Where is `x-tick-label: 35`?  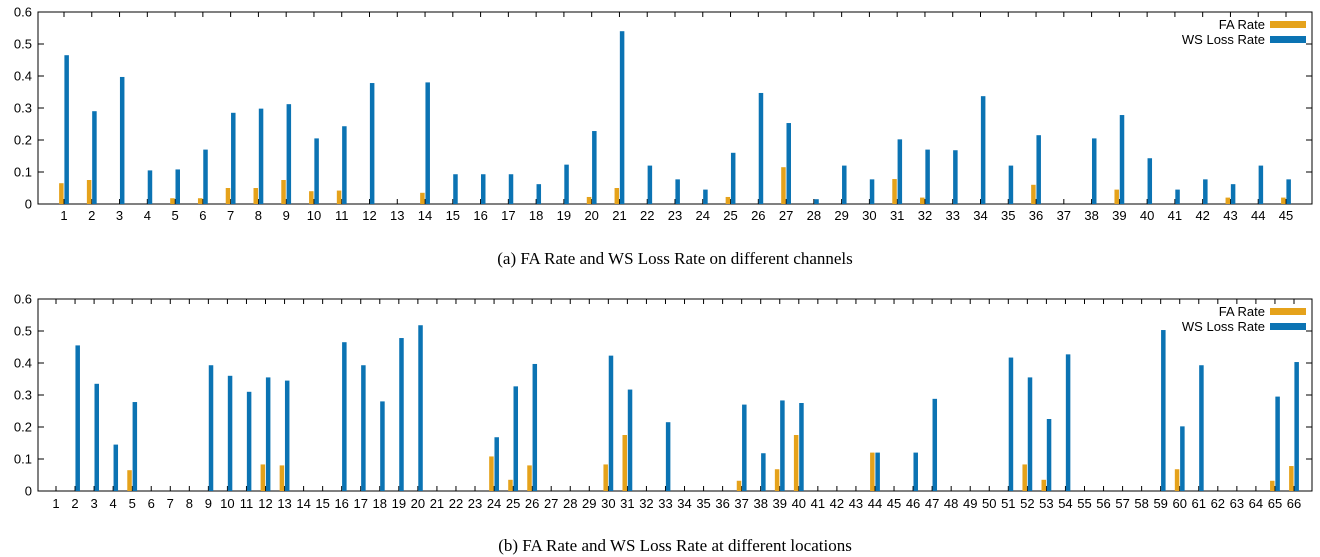 x-tick-label: 35 is located at coordinates (703, 503).